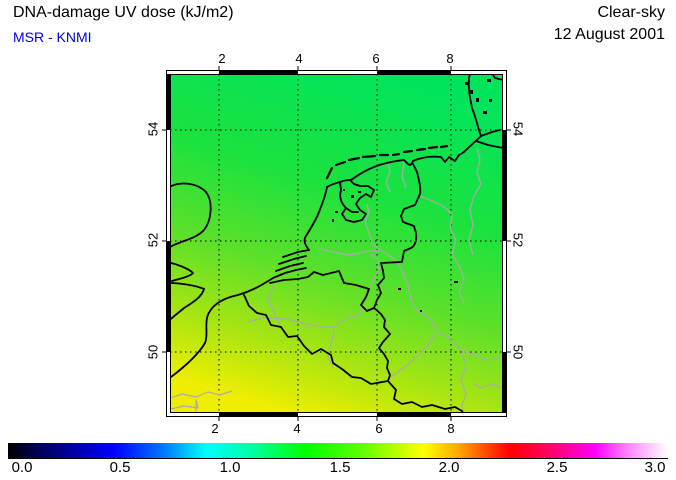 This screenshot has height=480, width=676. What do you see at coordinates (518, 240) in the screenshot?
I see `lat-label-right-52: 52` at bounding box center [518, 240].